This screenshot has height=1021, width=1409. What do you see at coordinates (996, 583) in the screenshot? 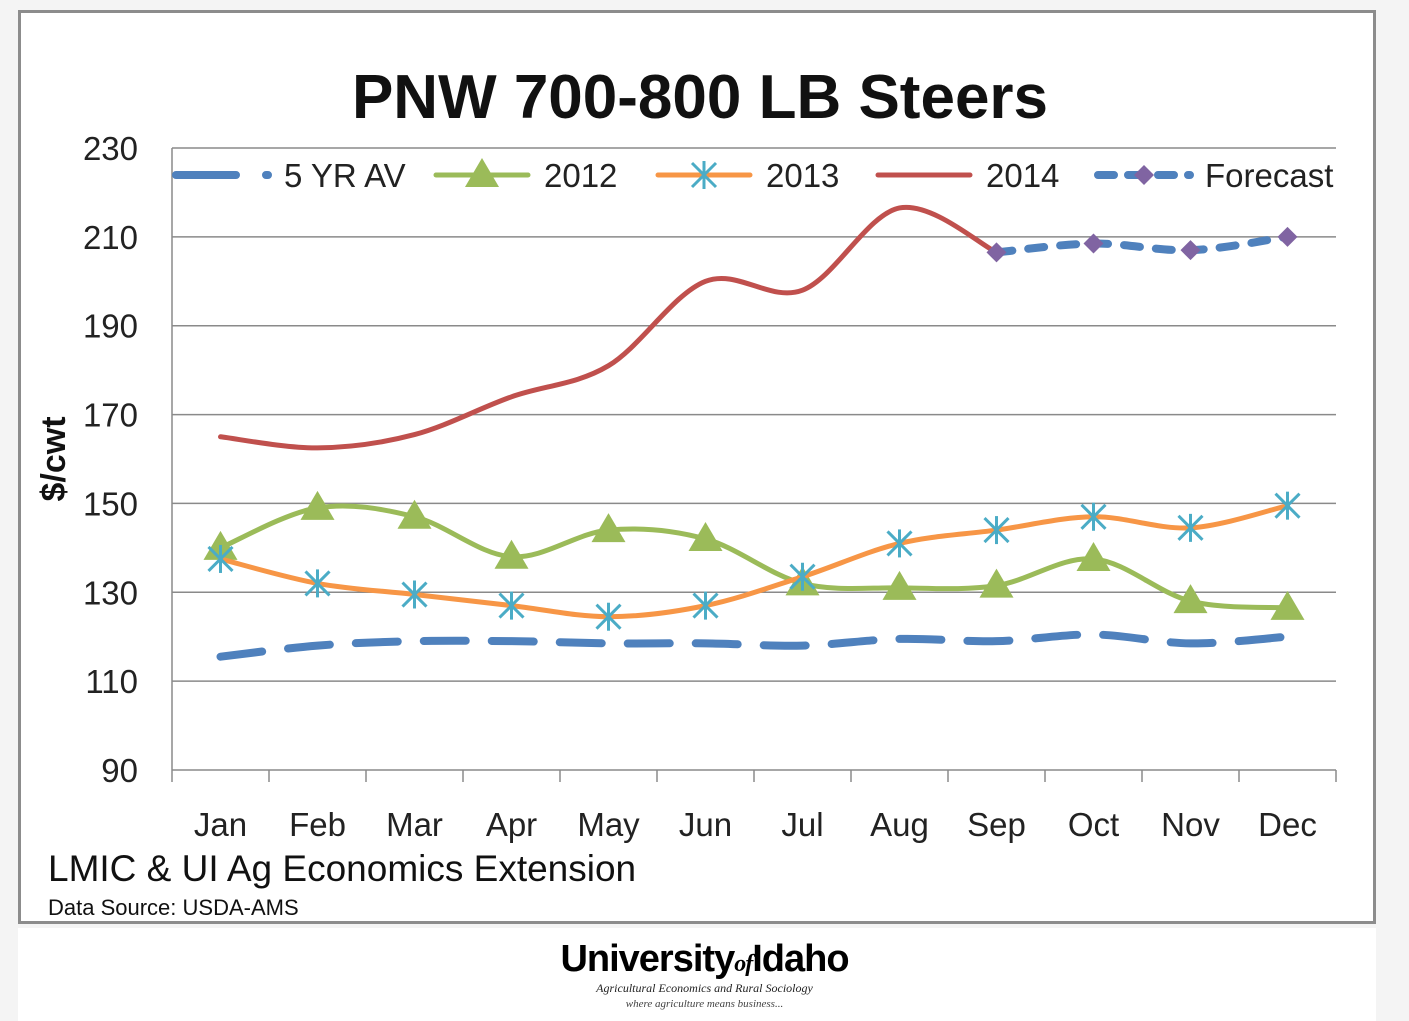
I see `point-2012-sep` at bounding box center [996, 583].